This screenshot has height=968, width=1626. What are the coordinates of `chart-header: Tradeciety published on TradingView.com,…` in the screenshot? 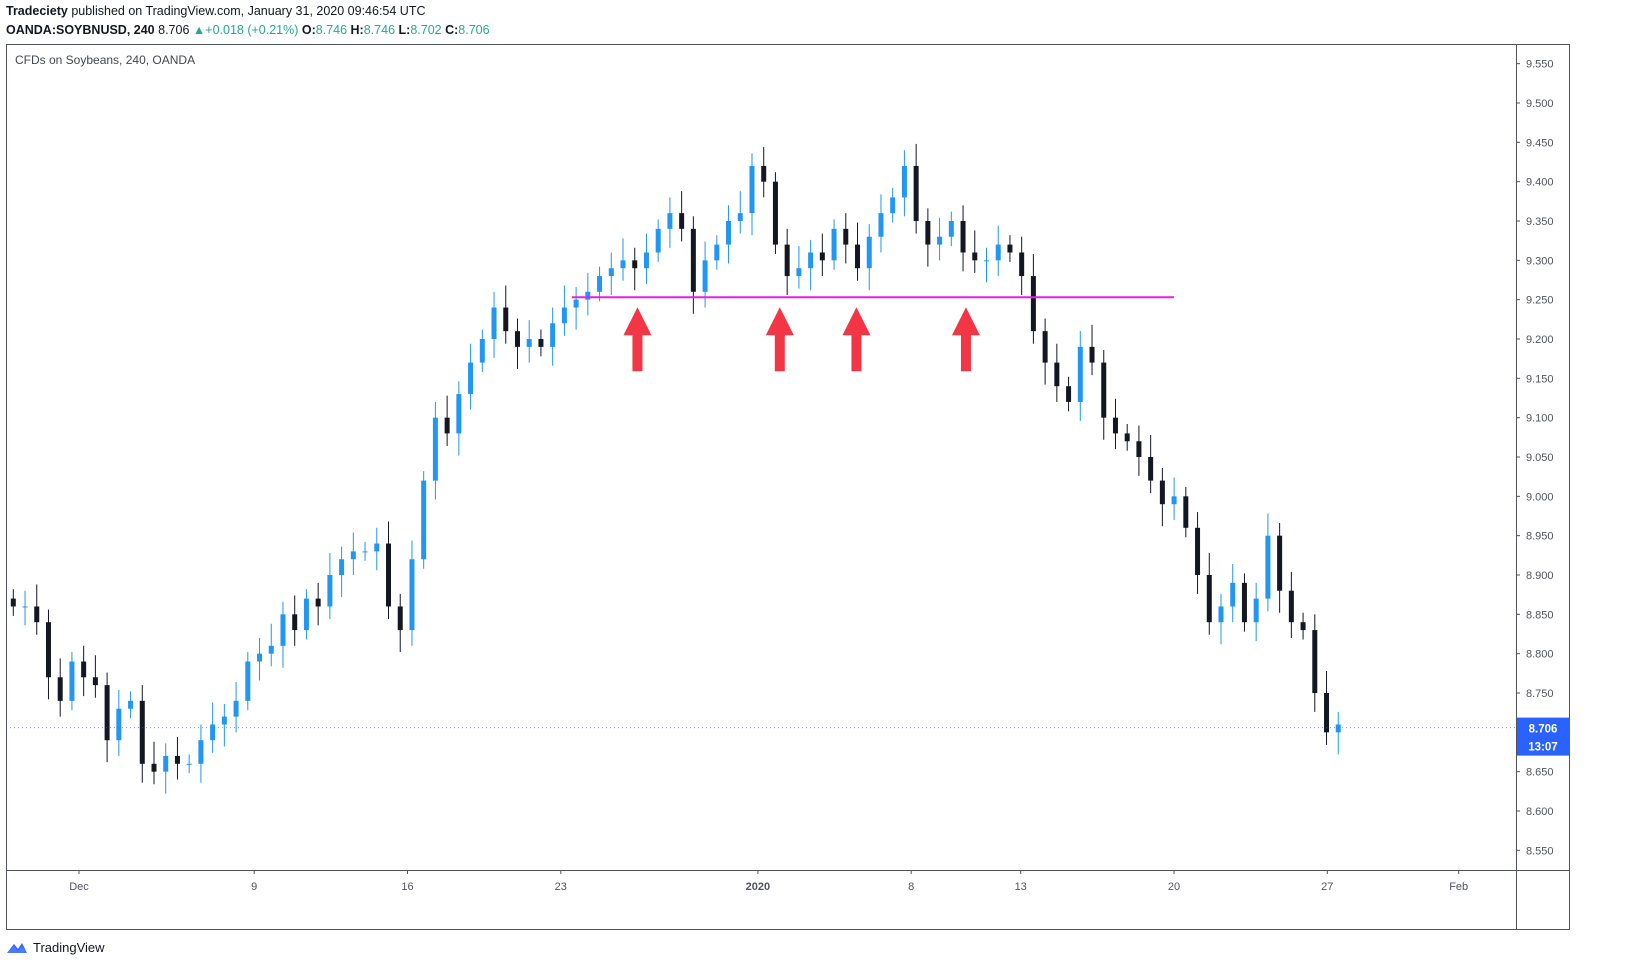 It's located at (248, 21).